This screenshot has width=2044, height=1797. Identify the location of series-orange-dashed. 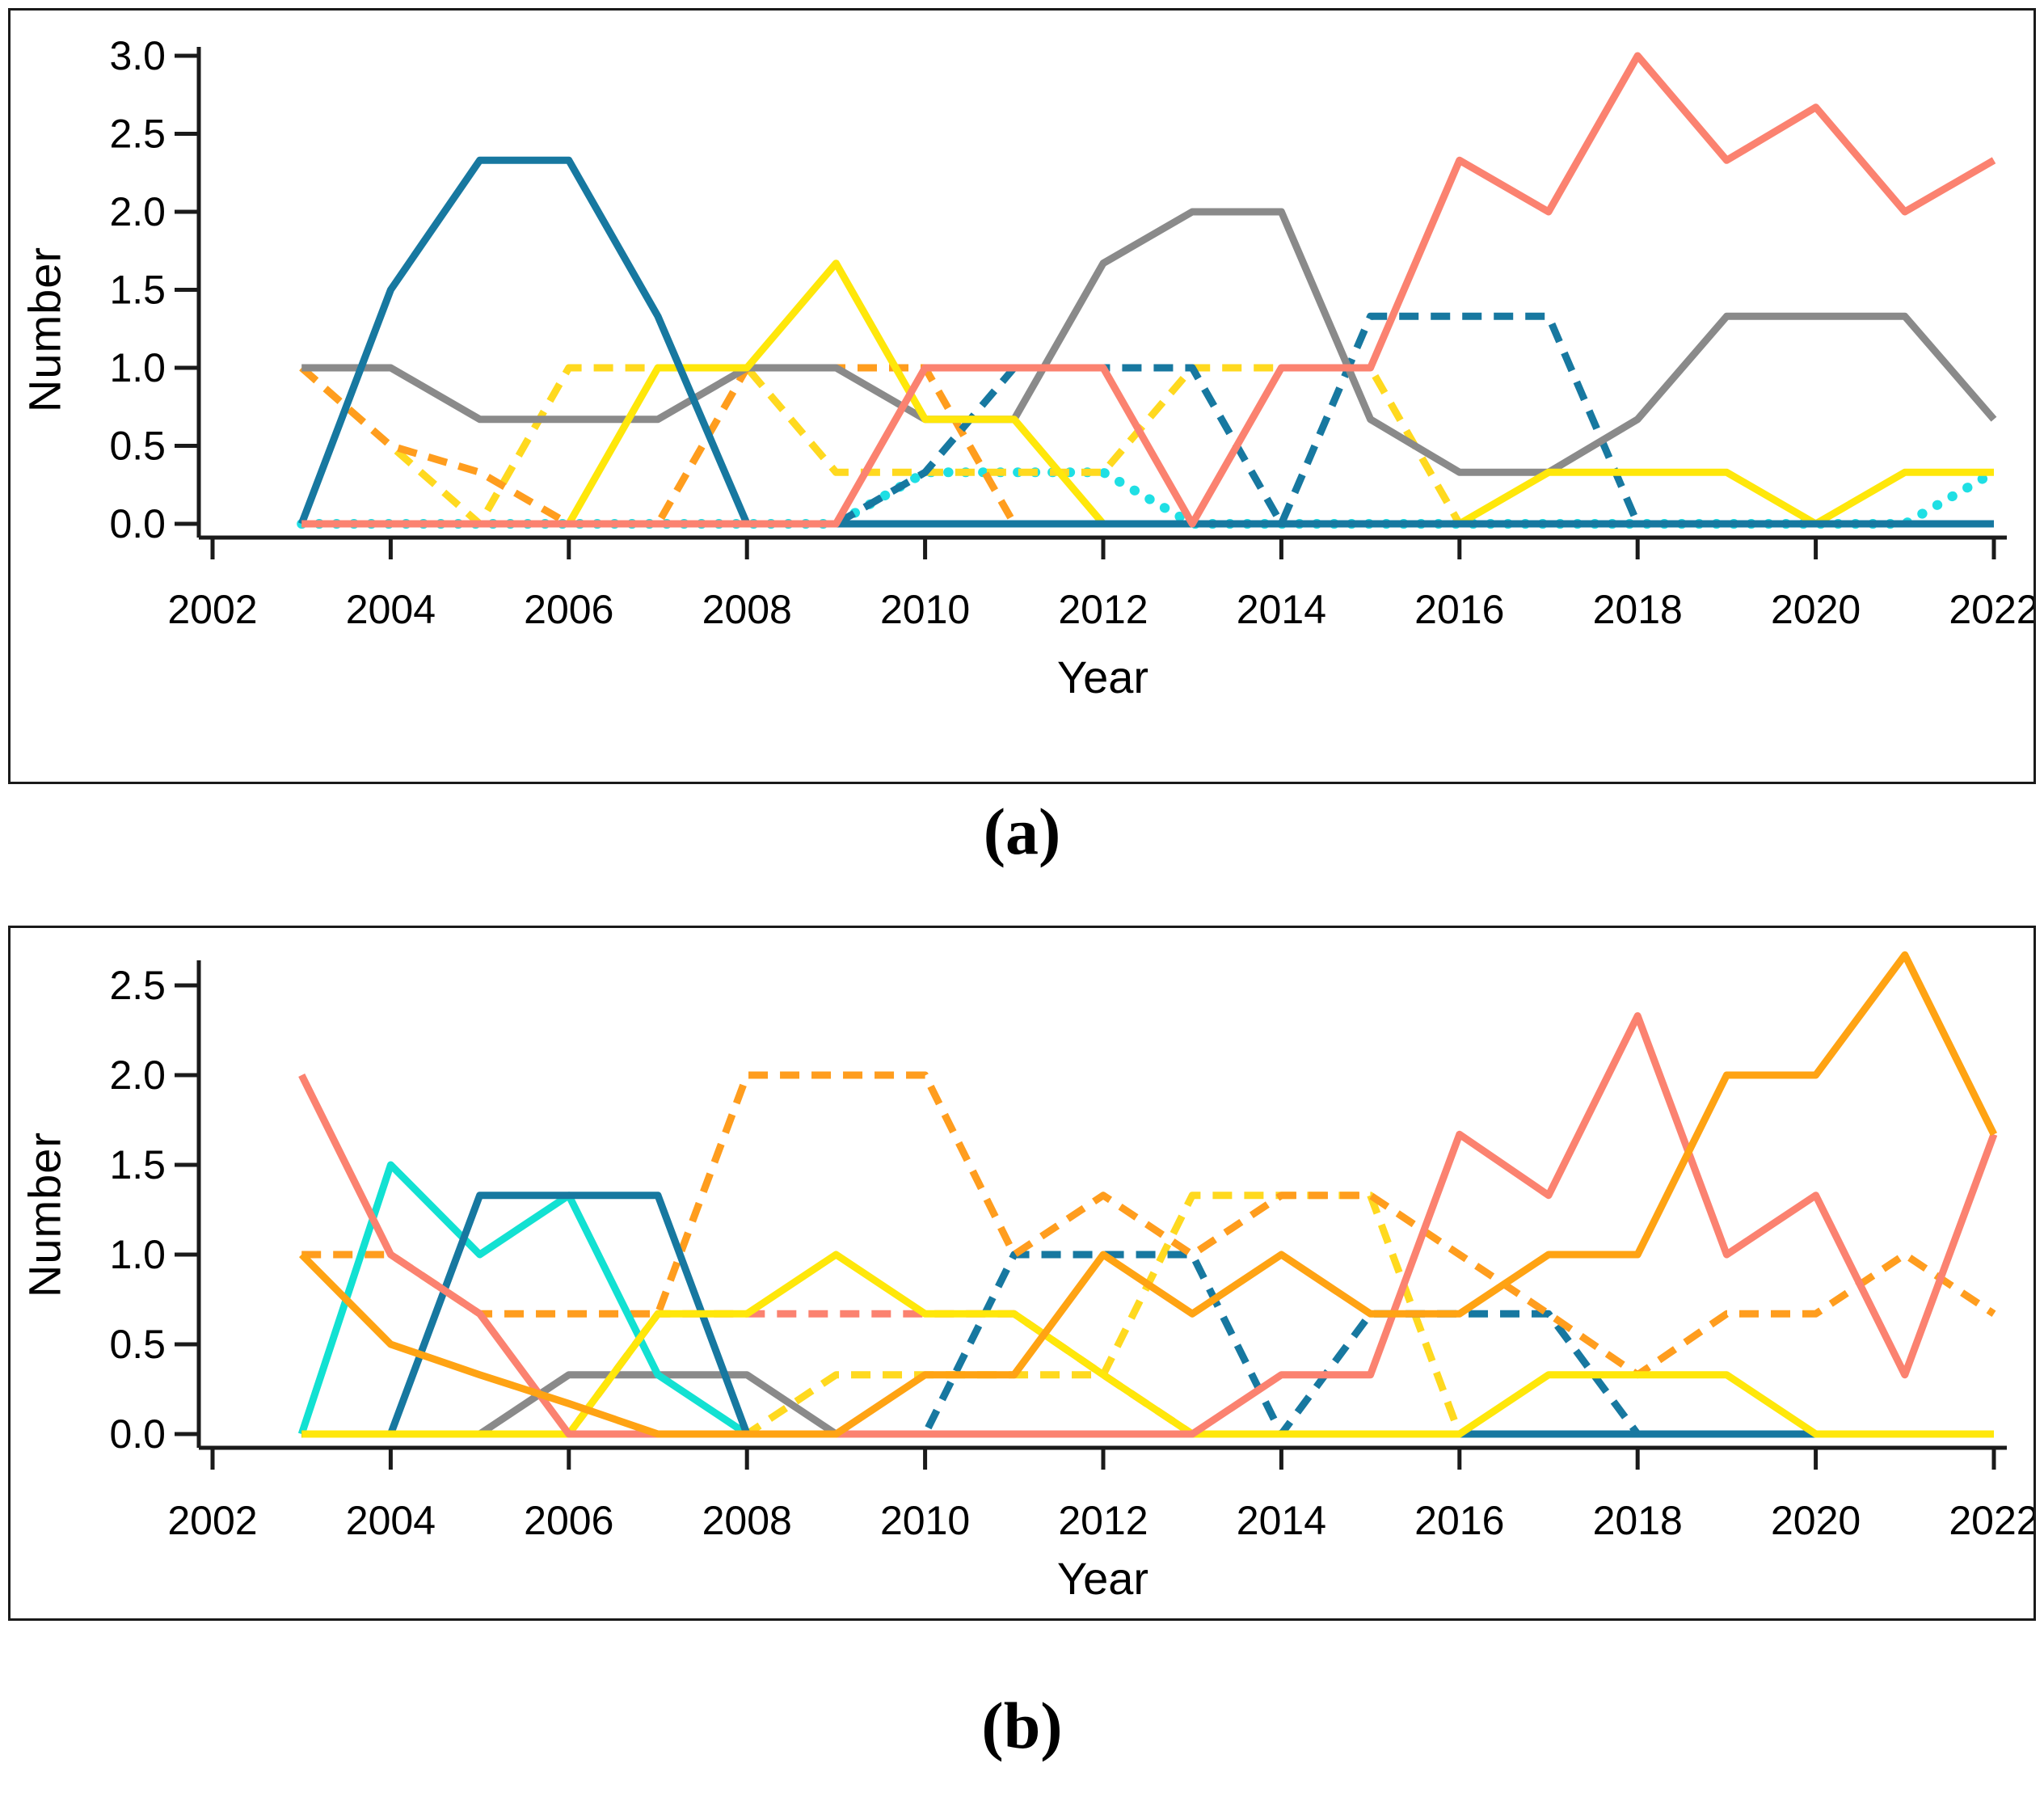
(1148, 1225).